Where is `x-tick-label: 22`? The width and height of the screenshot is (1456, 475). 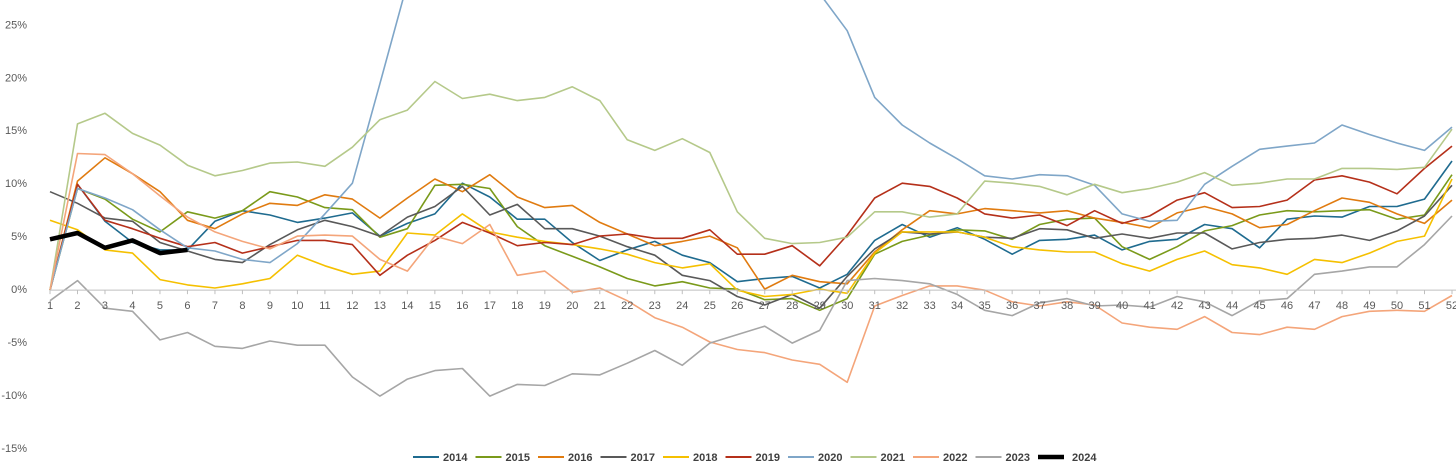
x-tick-label: 22 is located at coordinates (627, 306).